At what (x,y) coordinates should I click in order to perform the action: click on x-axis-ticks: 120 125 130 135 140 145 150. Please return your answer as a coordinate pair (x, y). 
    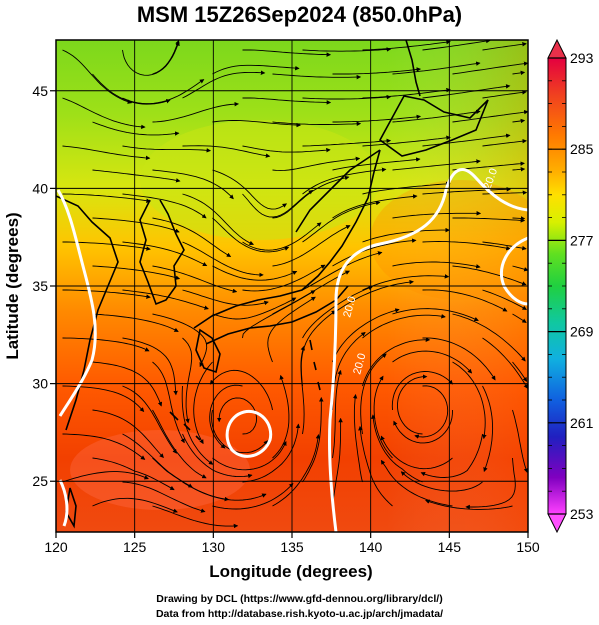
    Looking at the image, I should click on (292, 543).